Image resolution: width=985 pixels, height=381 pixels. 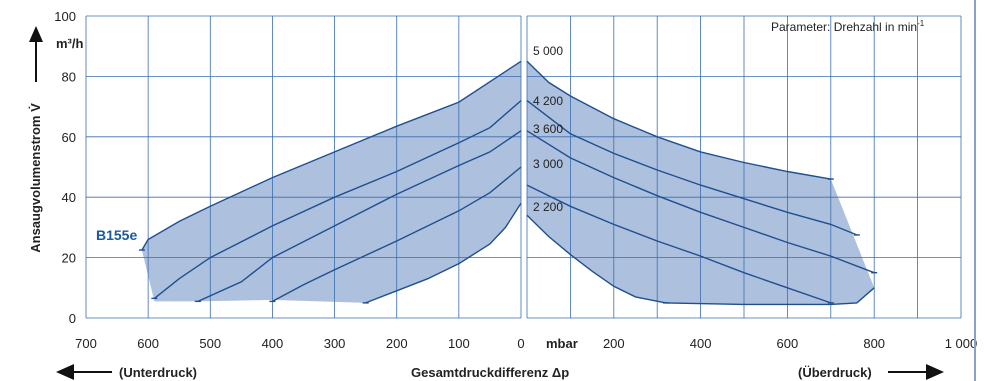 What do you see at coordinates (69, 197) in the screenshot?
I see `y-tick-label: 40` at bounding box center [69, 197].